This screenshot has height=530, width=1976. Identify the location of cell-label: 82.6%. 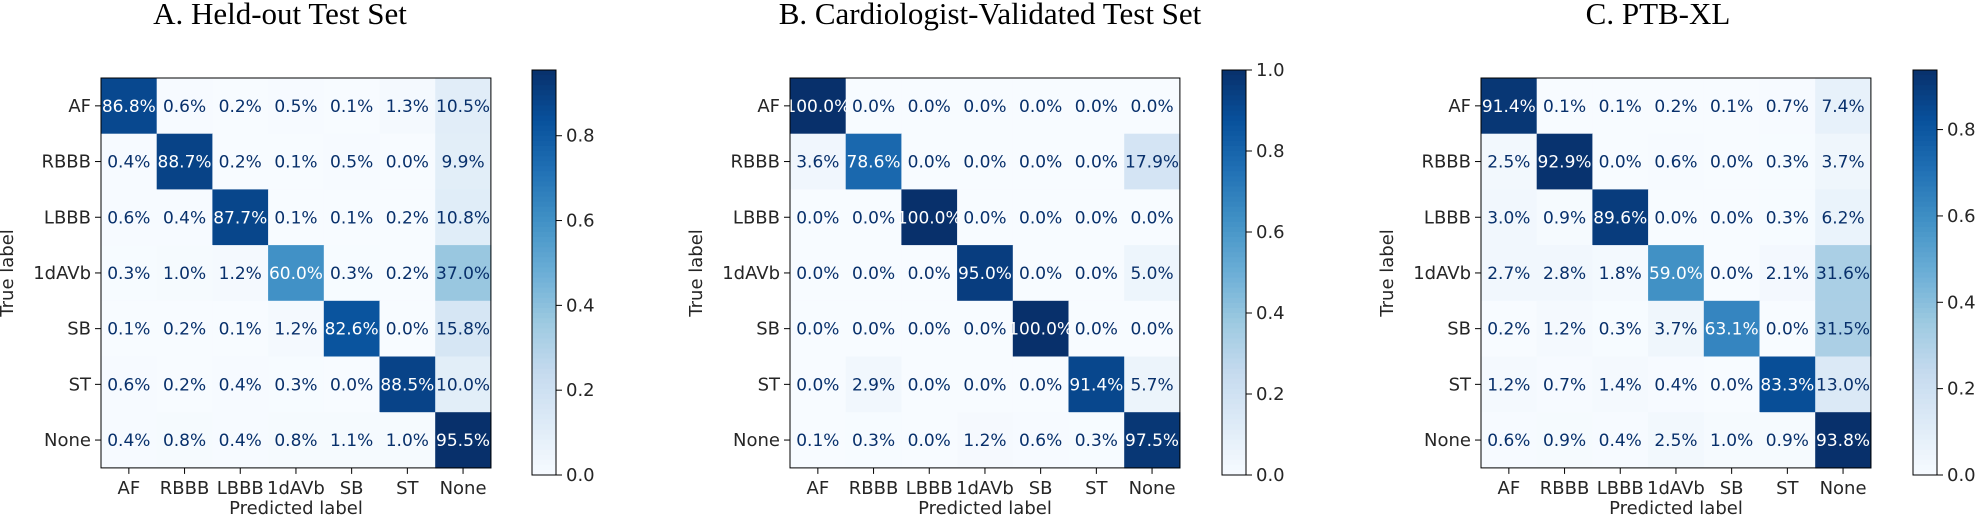
(352, 330).